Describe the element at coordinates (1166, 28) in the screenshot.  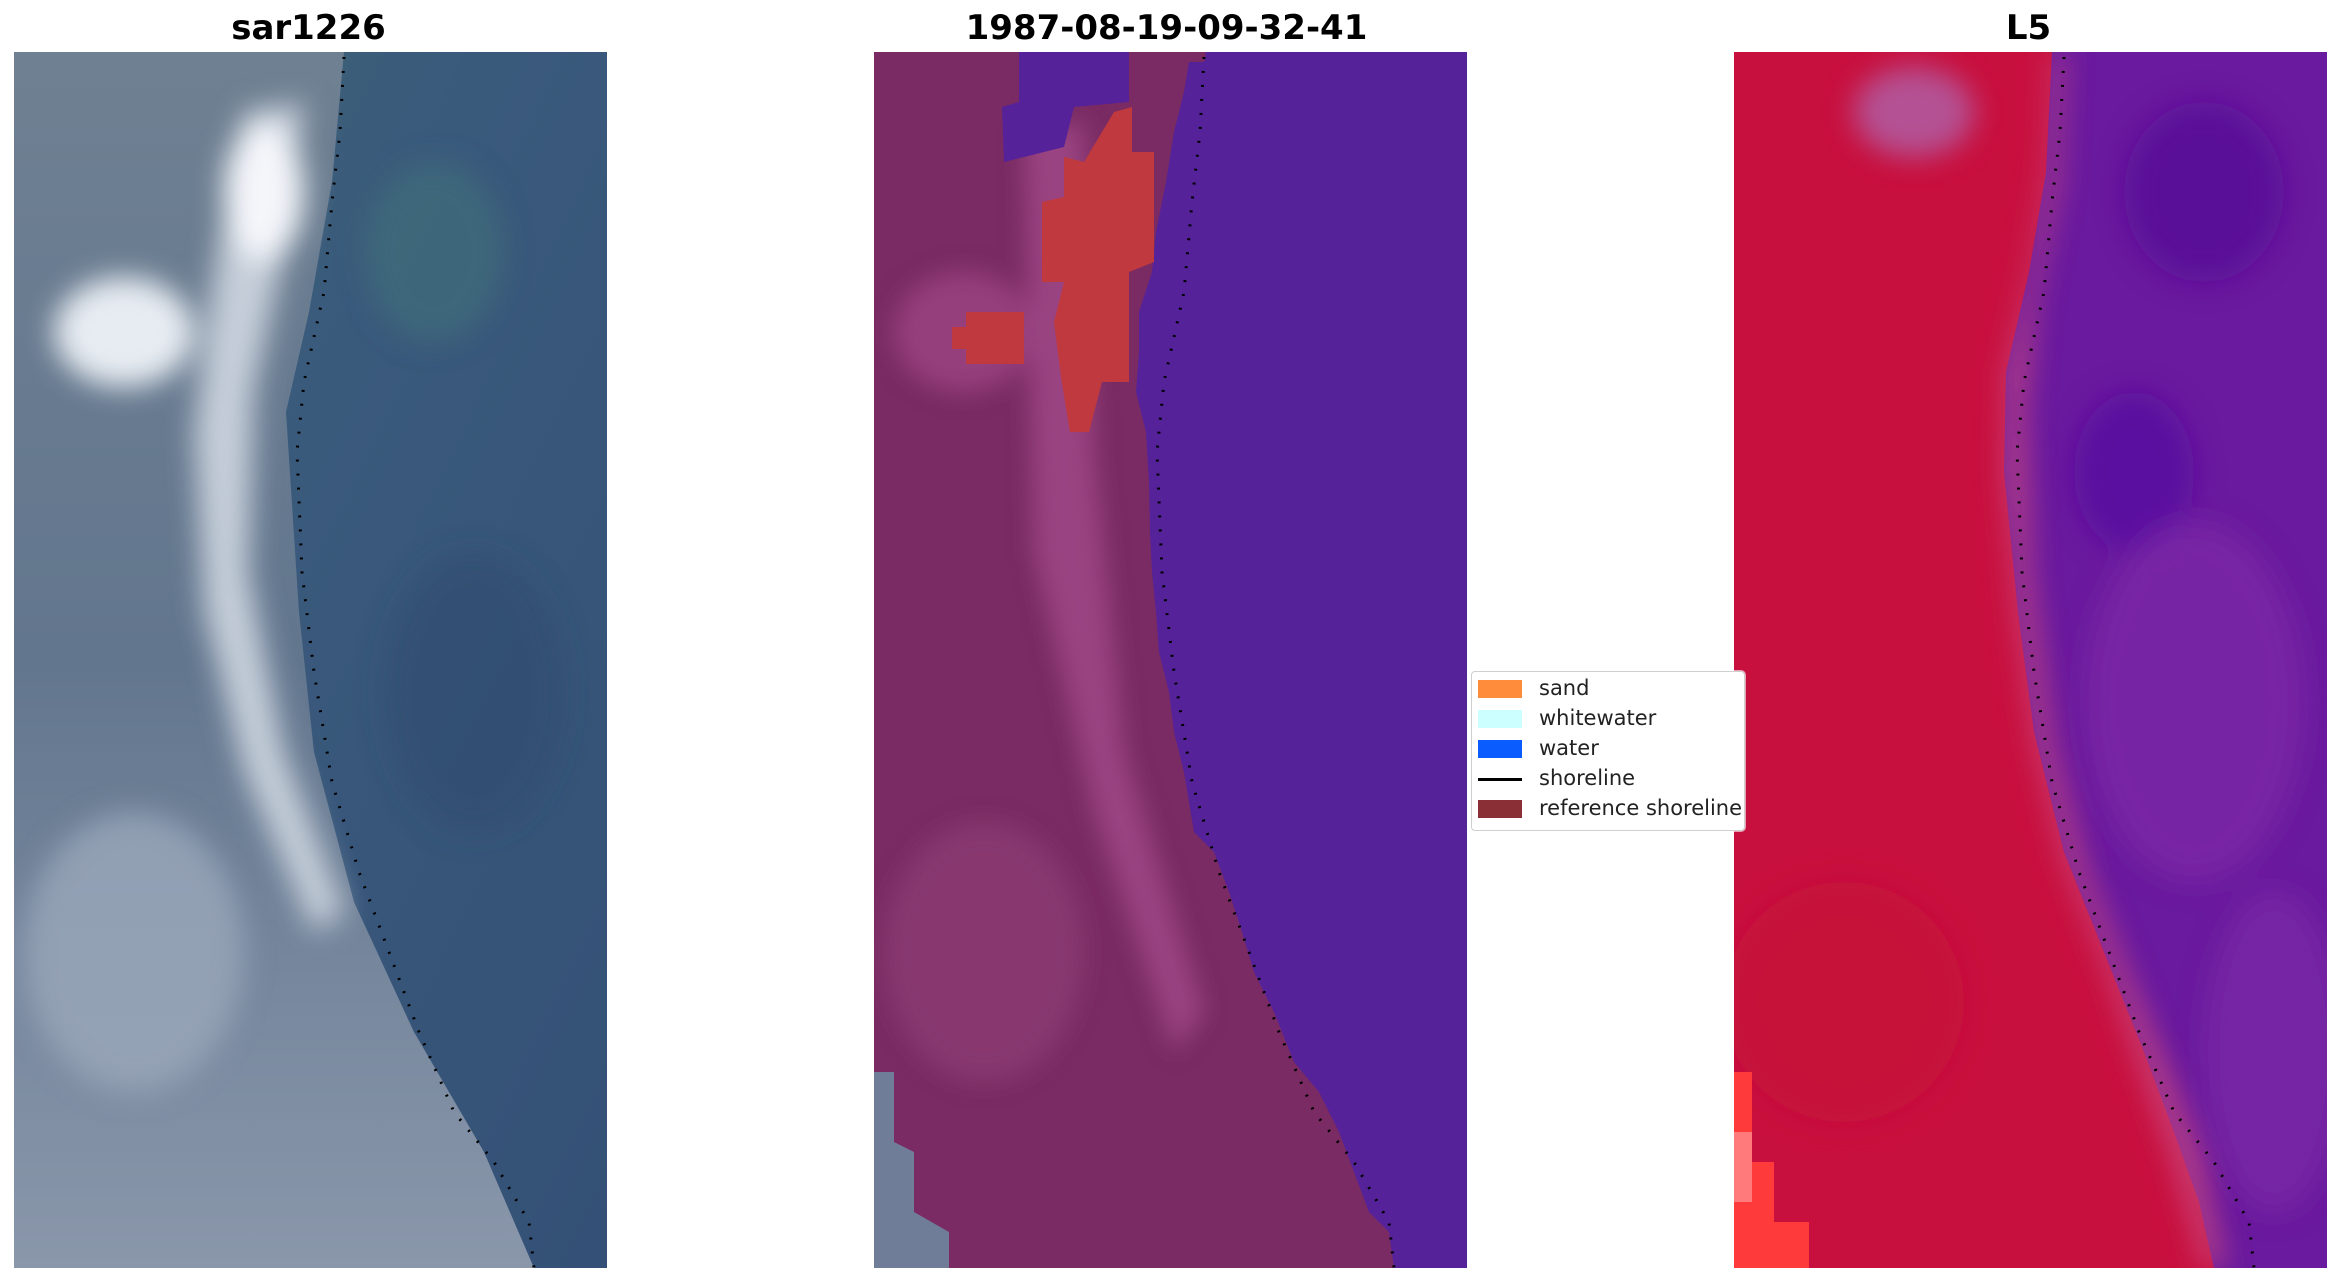
I see `panel-title-classified: 1987-08-19-09-32-41` at that location.